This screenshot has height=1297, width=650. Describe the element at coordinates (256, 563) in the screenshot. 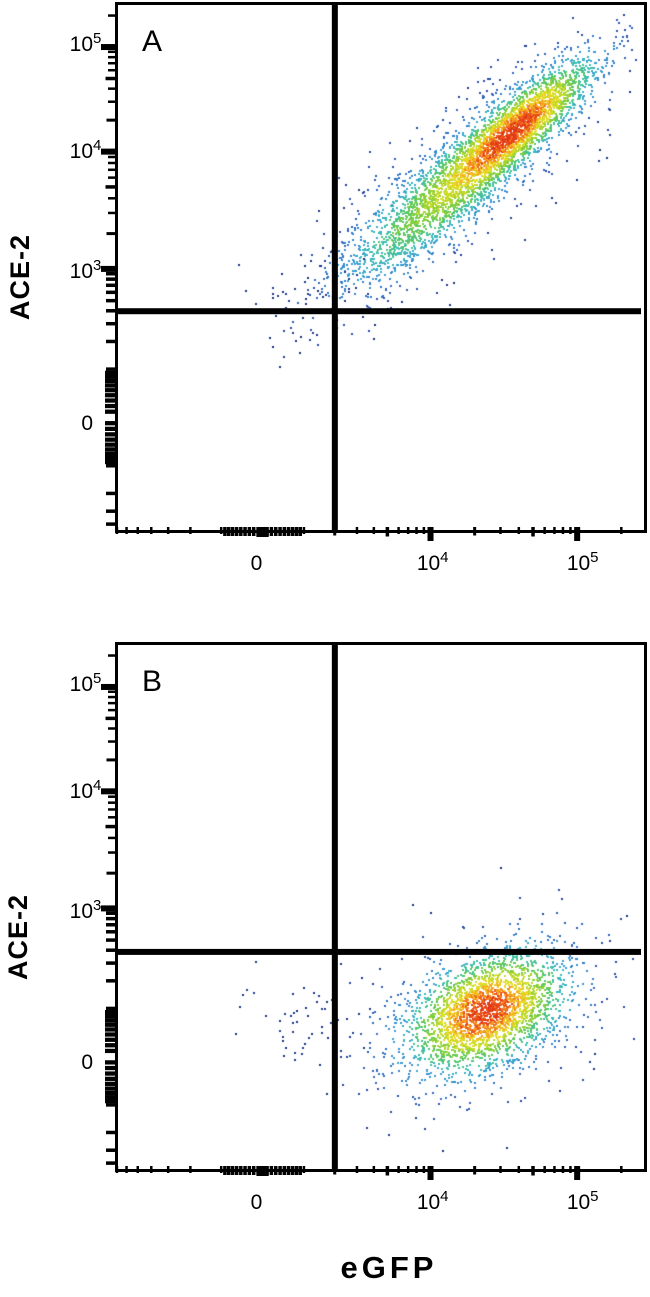

I see `x-tick-label-0-a: 0` at that location.